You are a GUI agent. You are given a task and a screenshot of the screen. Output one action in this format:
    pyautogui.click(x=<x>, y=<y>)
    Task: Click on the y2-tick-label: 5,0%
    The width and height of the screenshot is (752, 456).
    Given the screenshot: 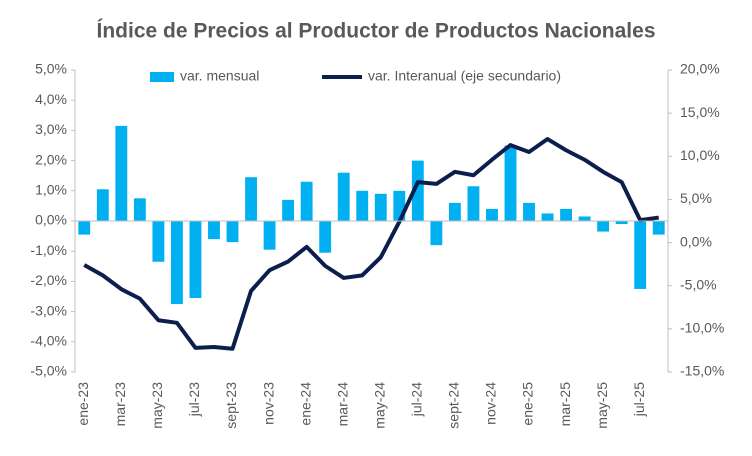 What is the action you would take?
    pyautogui.click(x=696, y=198)
    